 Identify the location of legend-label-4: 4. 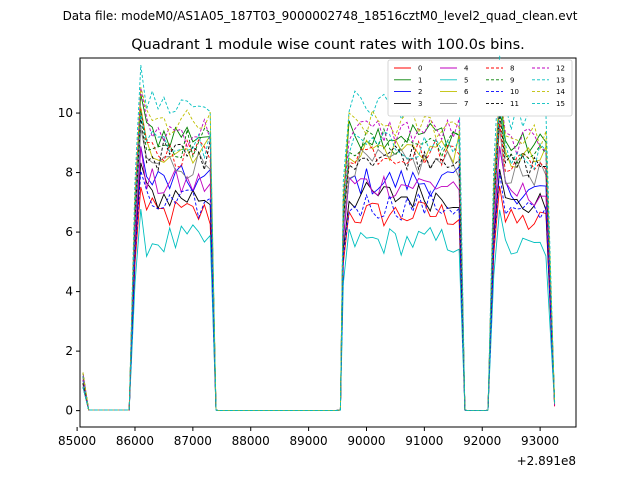
(466, 69).